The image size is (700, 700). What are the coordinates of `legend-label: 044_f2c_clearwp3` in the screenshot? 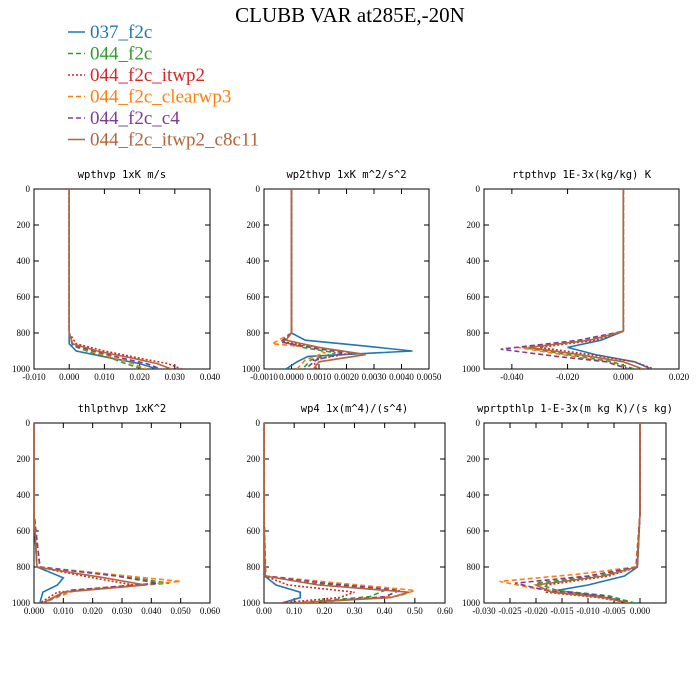 It's located at (160, 97).